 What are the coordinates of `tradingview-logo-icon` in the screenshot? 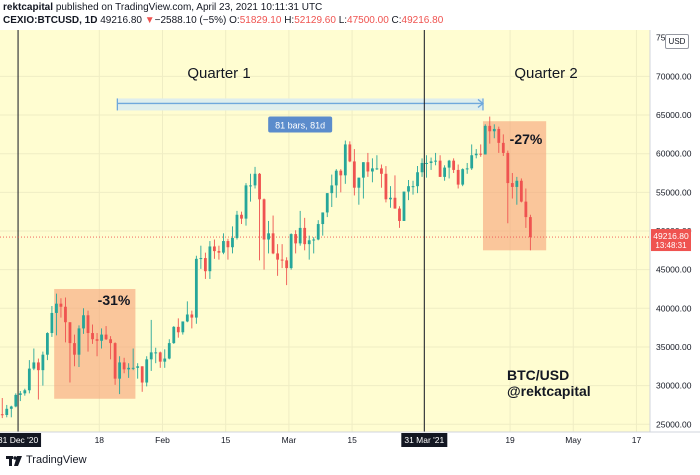 It's located at (14, 461).